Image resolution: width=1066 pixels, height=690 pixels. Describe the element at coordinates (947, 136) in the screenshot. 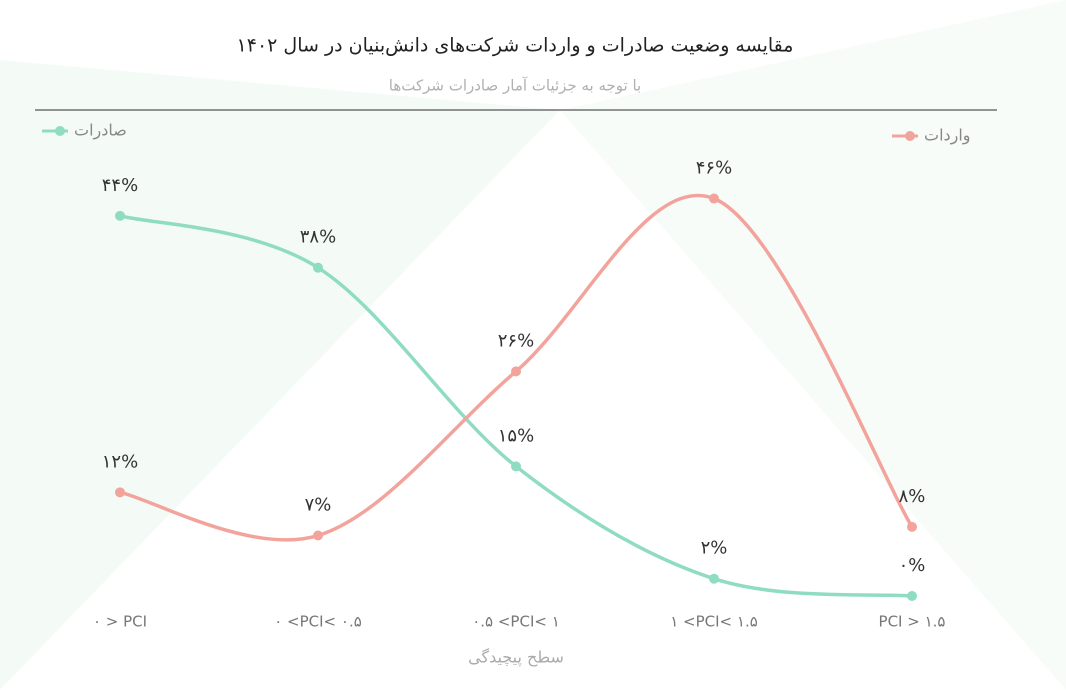

I see `legend-label: واردات` at that location.